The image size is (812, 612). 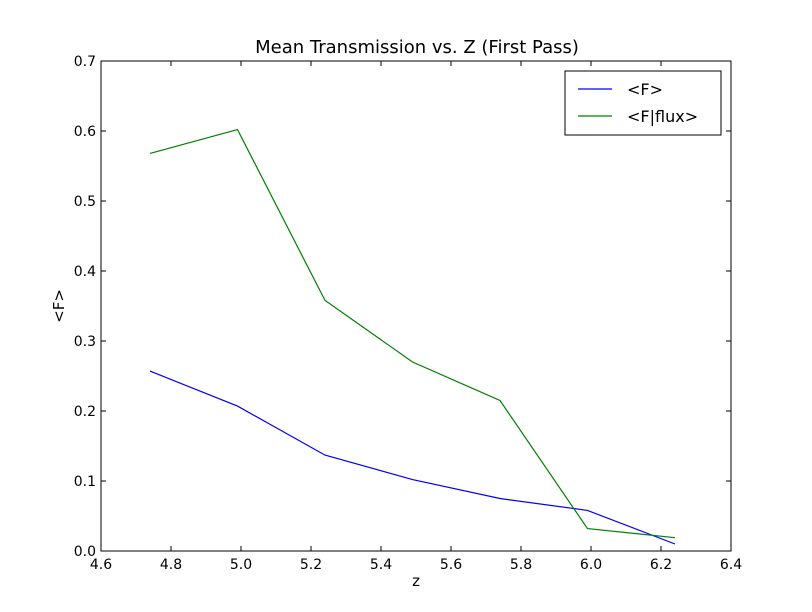 What do you see at coordinates (85, 552) in the screenshot?
I see `y-tick-label: 0.0` at bounding box center [85, 552].